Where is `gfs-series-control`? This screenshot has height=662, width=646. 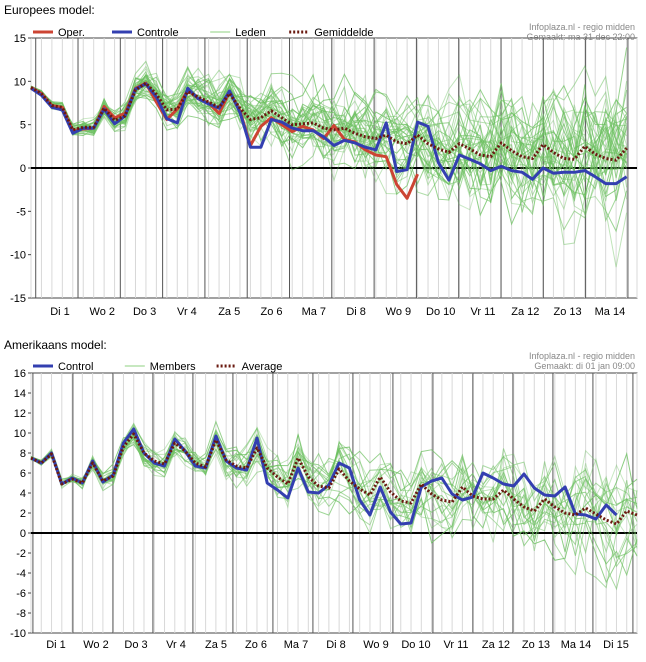 gfs-series-control is located at coordinates (324, 476).